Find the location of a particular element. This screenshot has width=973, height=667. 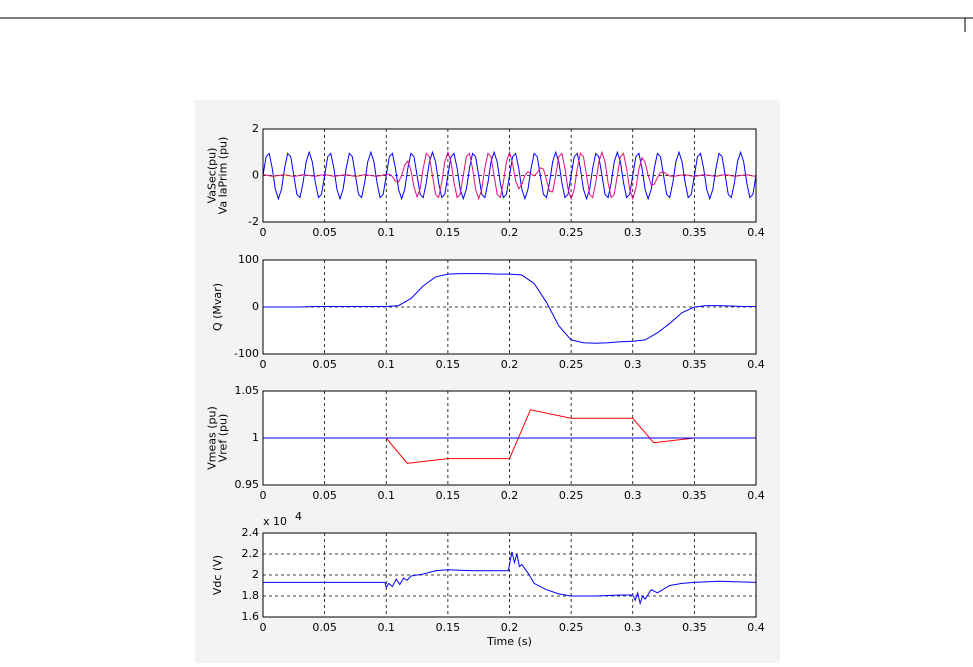

y-tick-label: -2 is located at coordinates (253, 221).